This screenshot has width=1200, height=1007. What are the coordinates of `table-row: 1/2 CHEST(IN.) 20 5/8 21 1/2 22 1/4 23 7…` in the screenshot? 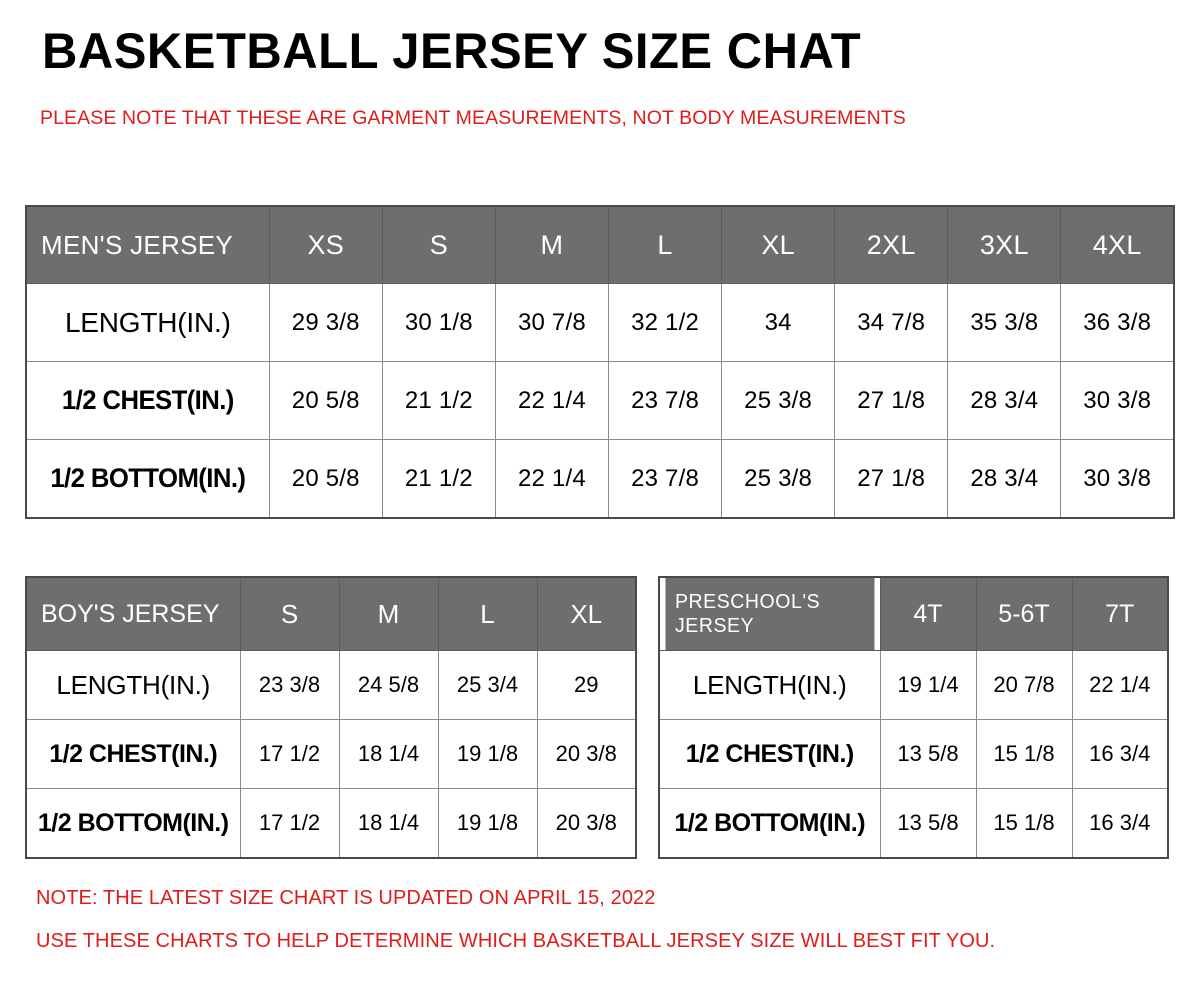 It's located at (600, 400).